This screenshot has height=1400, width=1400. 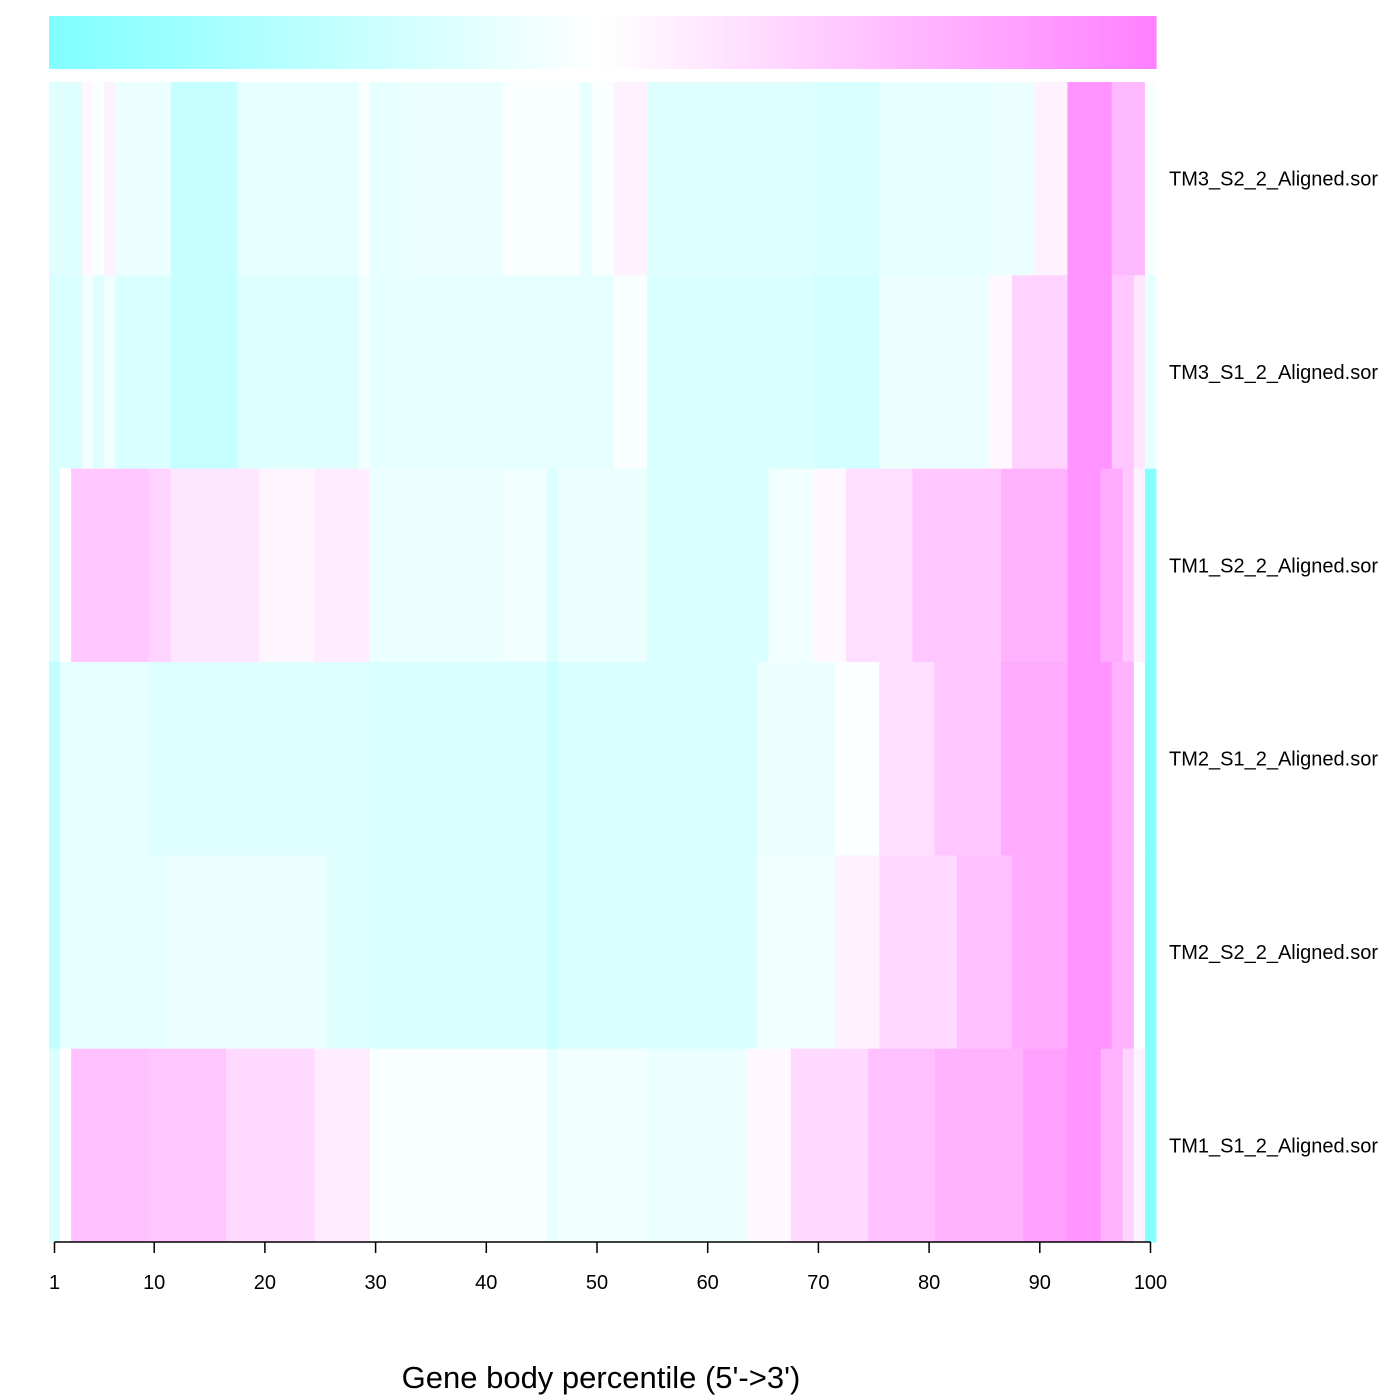 What do you see at coordinates (1273, 760) in the screenshot?
I see `row-label: TM2_S1_2_Aligned.sor` at bounding box center [1273, 760].